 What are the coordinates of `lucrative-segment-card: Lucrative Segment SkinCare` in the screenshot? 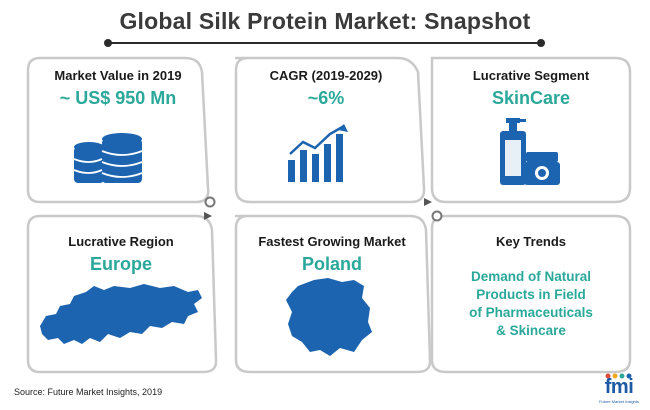 It's located at (531, 88).